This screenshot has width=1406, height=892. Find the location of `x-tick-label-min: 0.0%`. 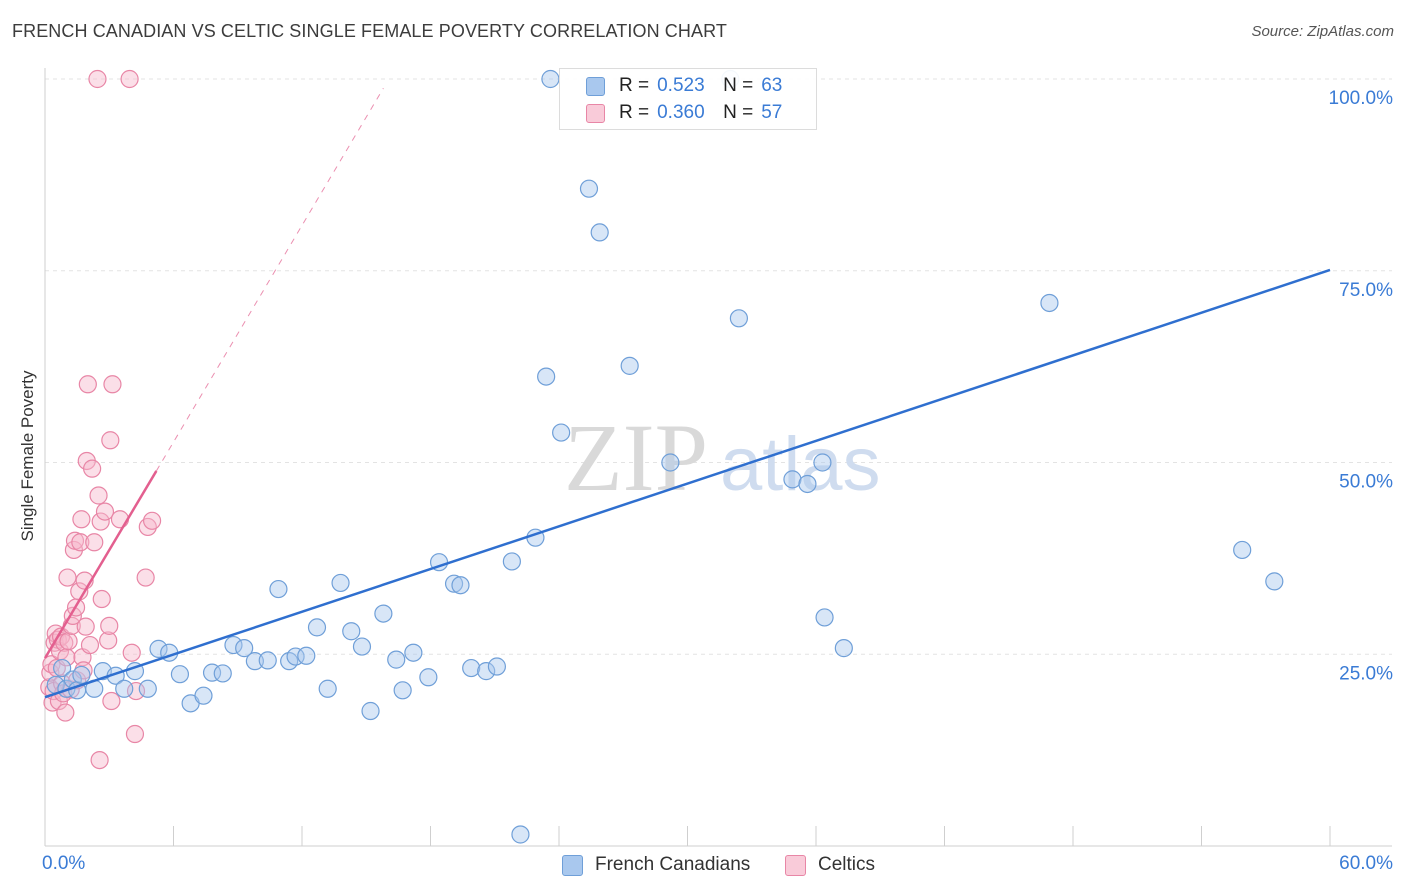

x-tick-label-min: 0.0% is located at coordinates (63, 863).